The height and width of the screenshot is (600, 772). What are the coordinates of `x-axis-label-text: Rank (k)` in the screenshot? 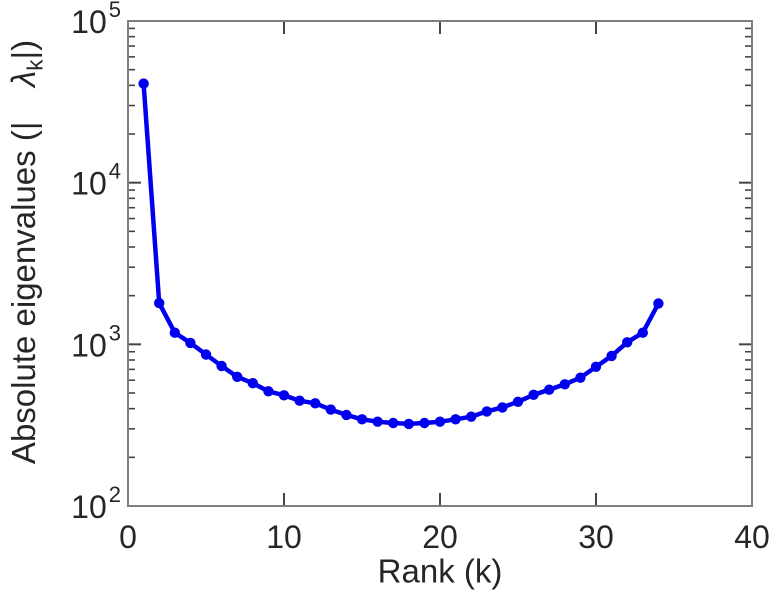 It's located at (440, 571).